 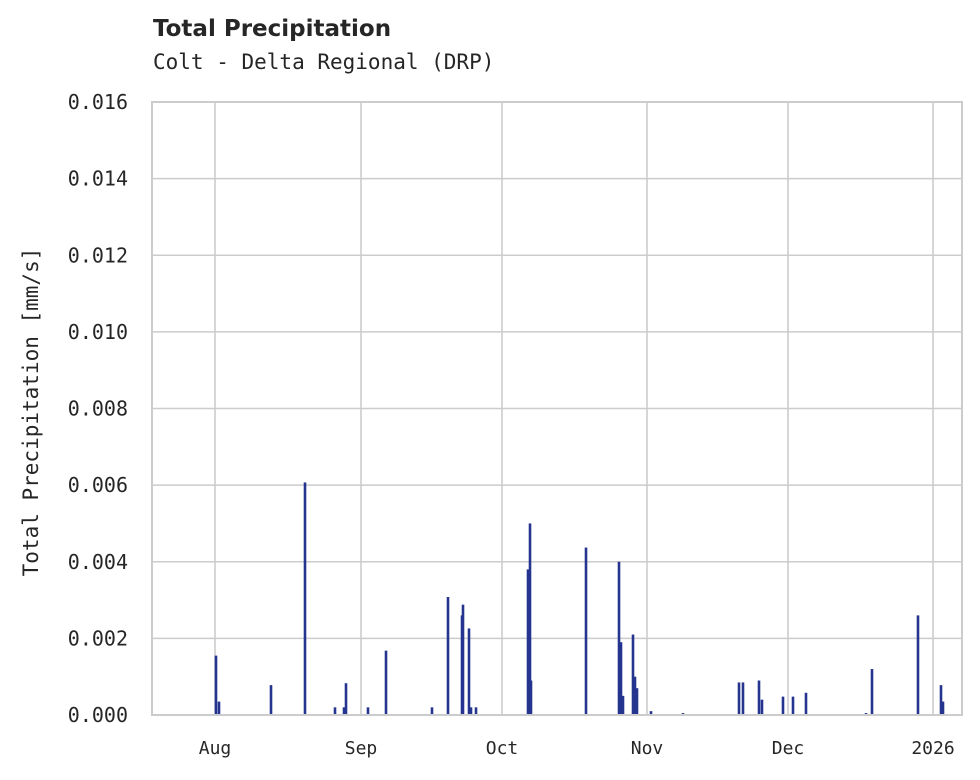 I want to click on y-tick-label: 0.004, so click(x=98, y=562).